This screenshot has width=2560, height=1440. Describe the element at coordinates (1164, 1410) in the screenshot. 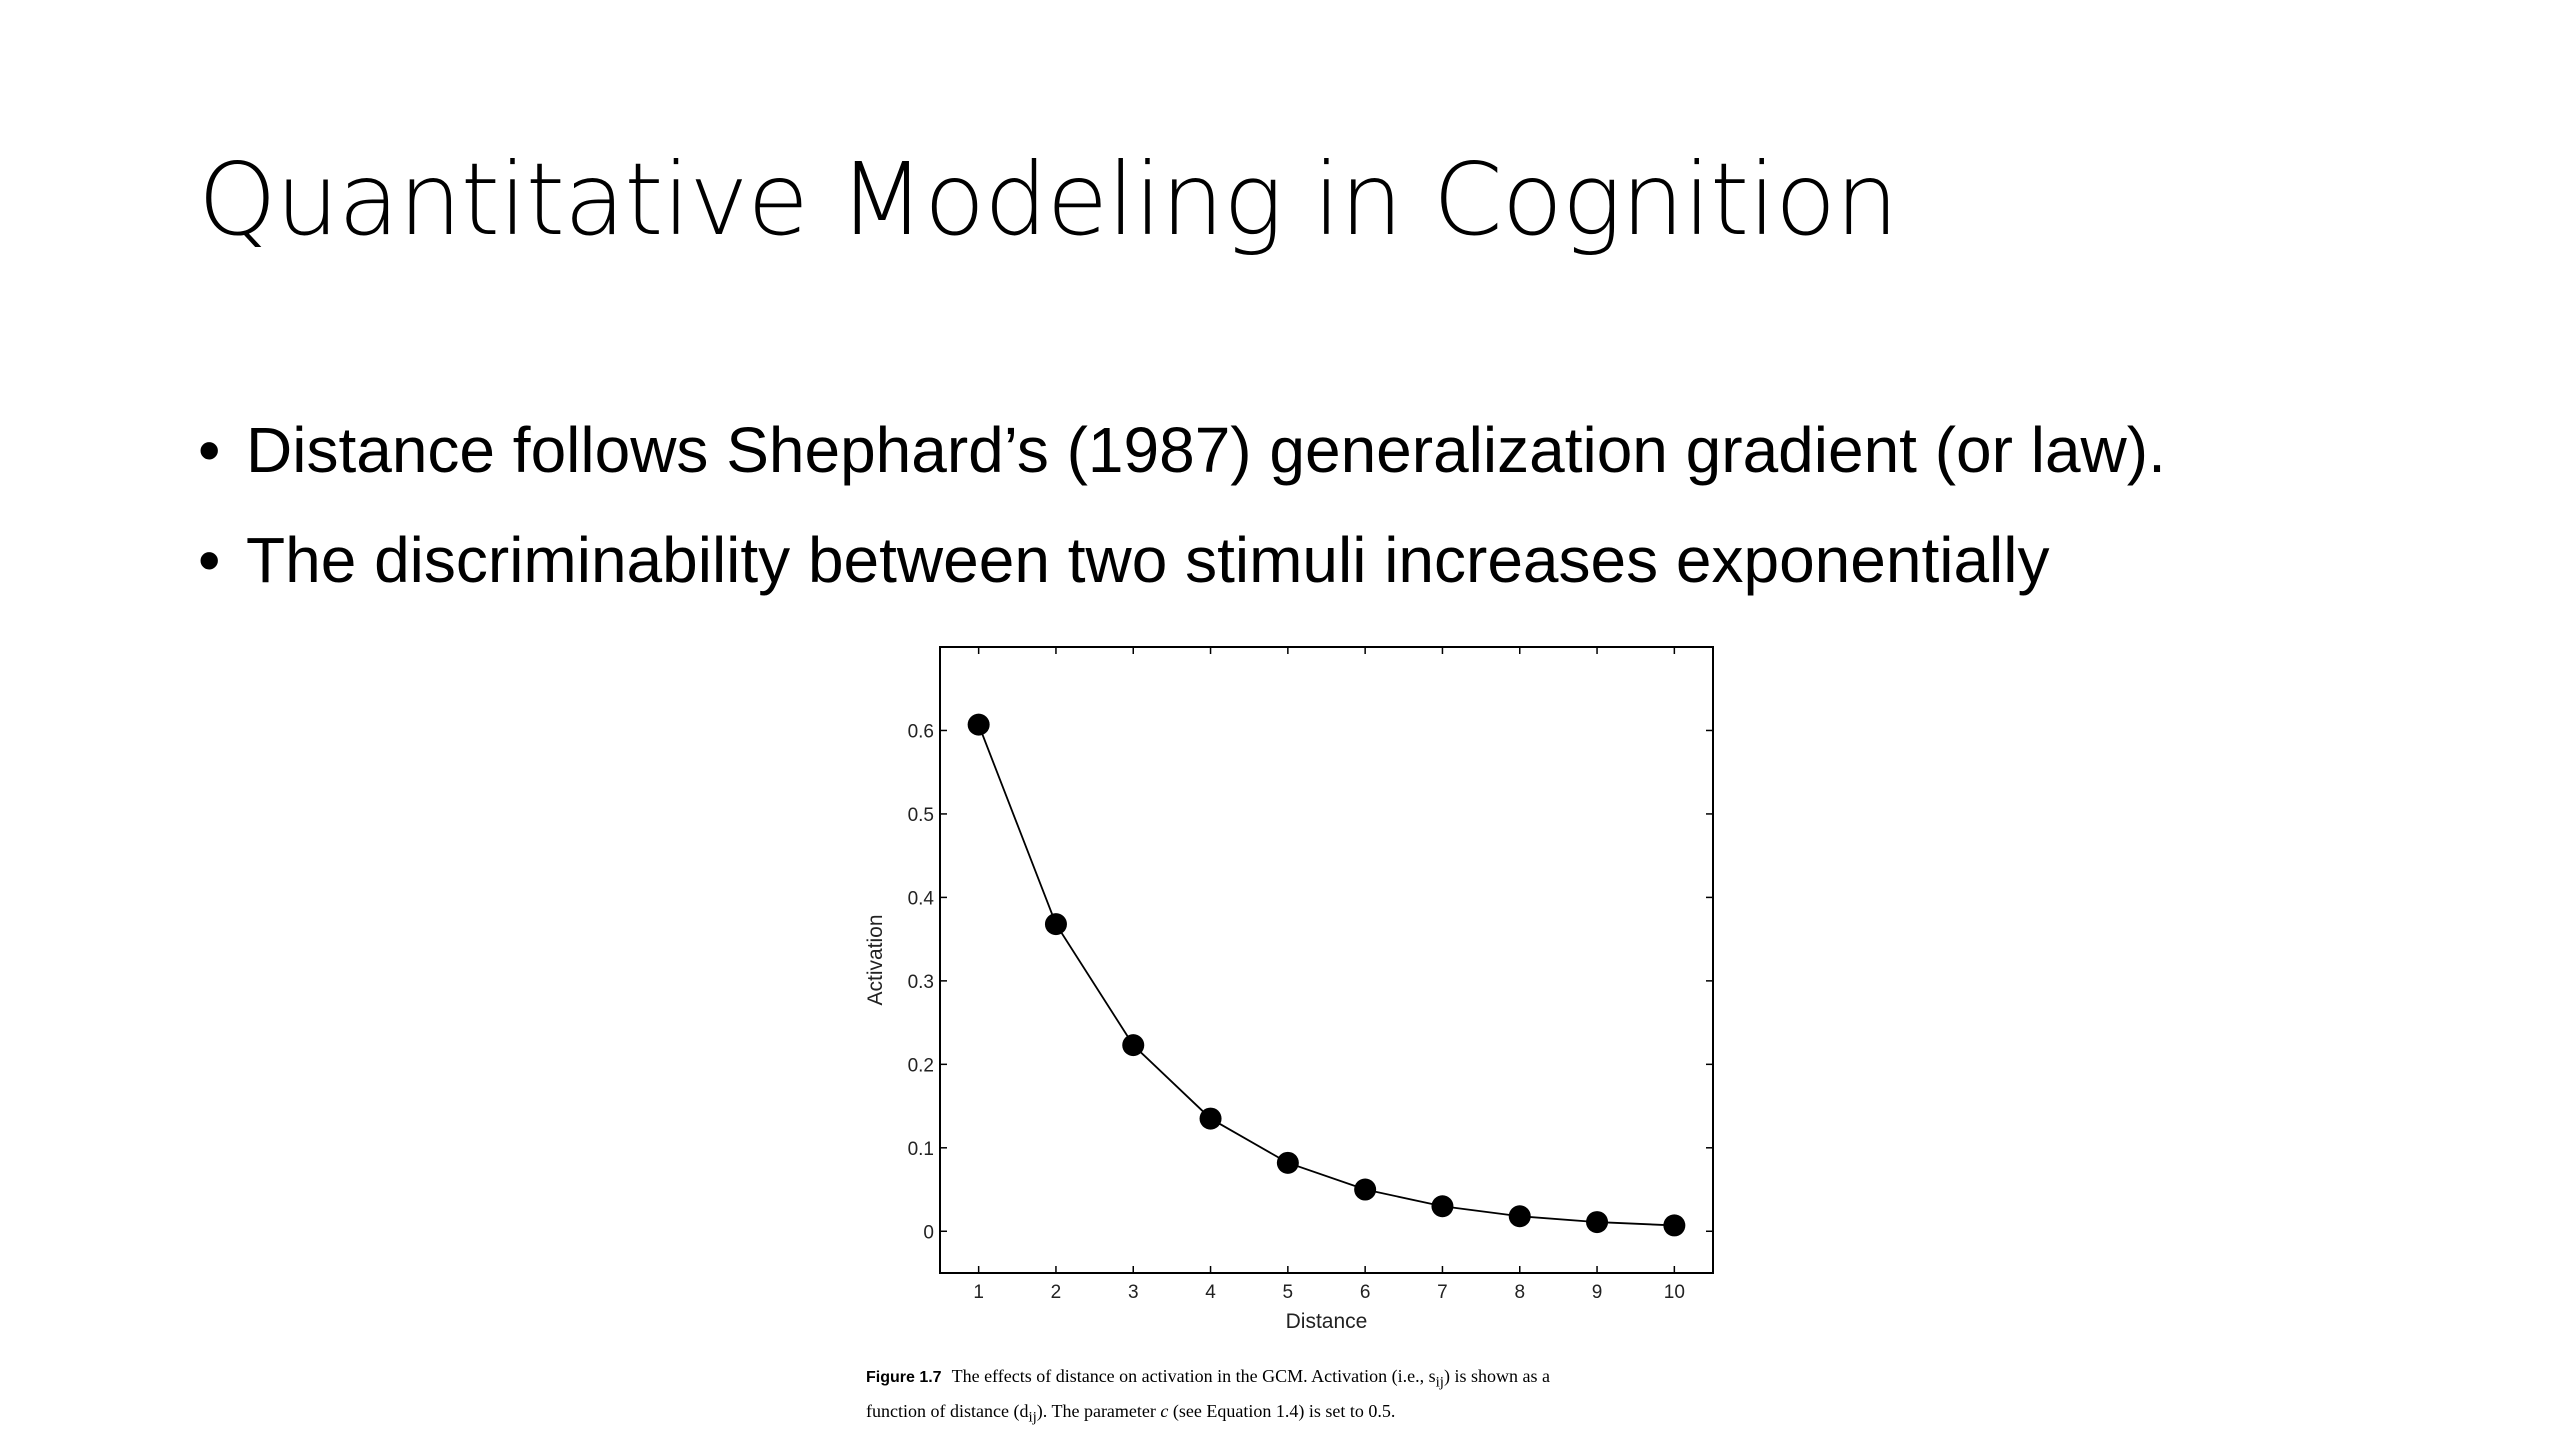

I see `caption-param: c` at that location.